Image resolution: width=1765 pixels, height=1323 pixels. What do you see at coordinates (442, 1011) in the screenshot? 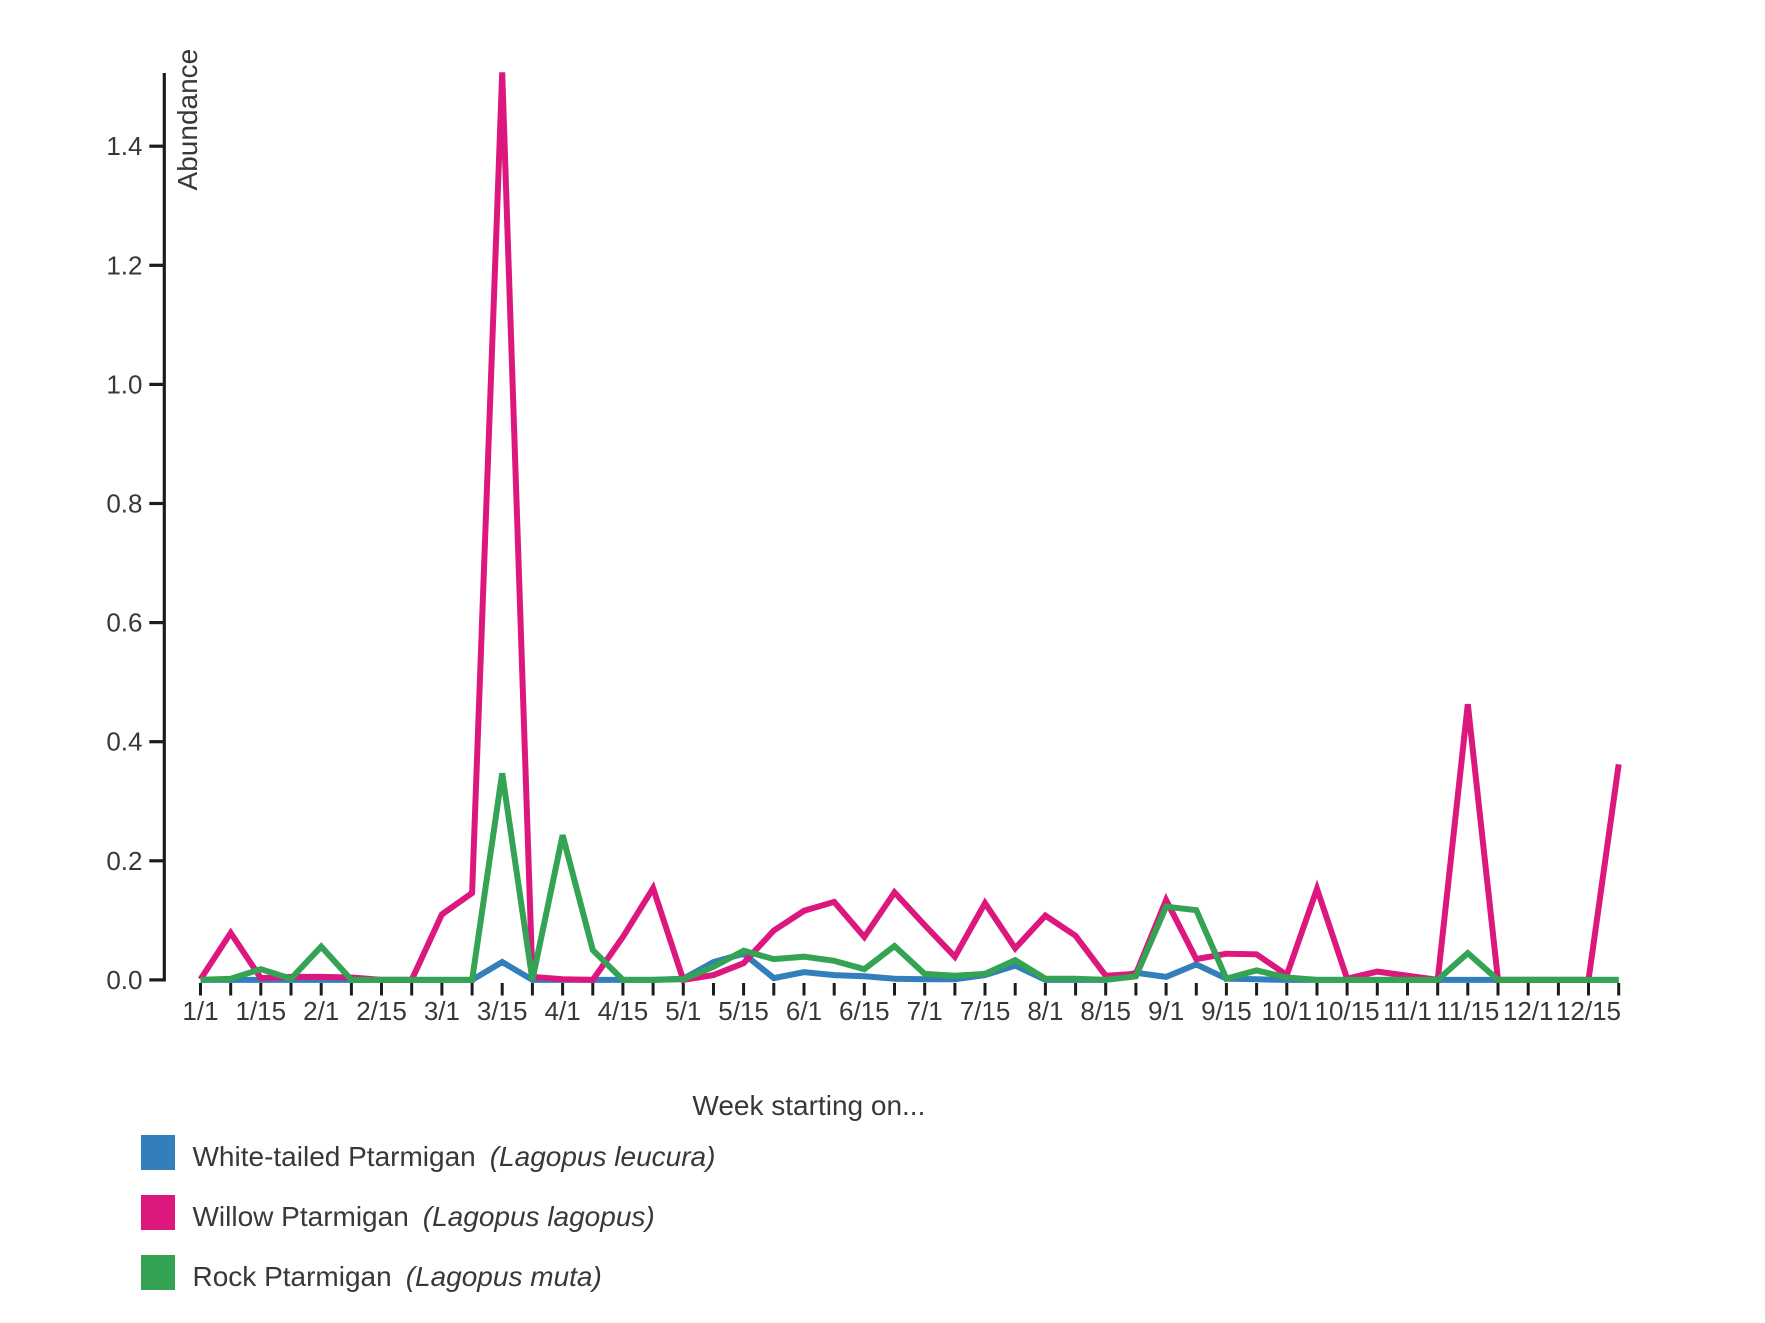
I see `svg-text: 3/1` at bounding box center [442, 1011].